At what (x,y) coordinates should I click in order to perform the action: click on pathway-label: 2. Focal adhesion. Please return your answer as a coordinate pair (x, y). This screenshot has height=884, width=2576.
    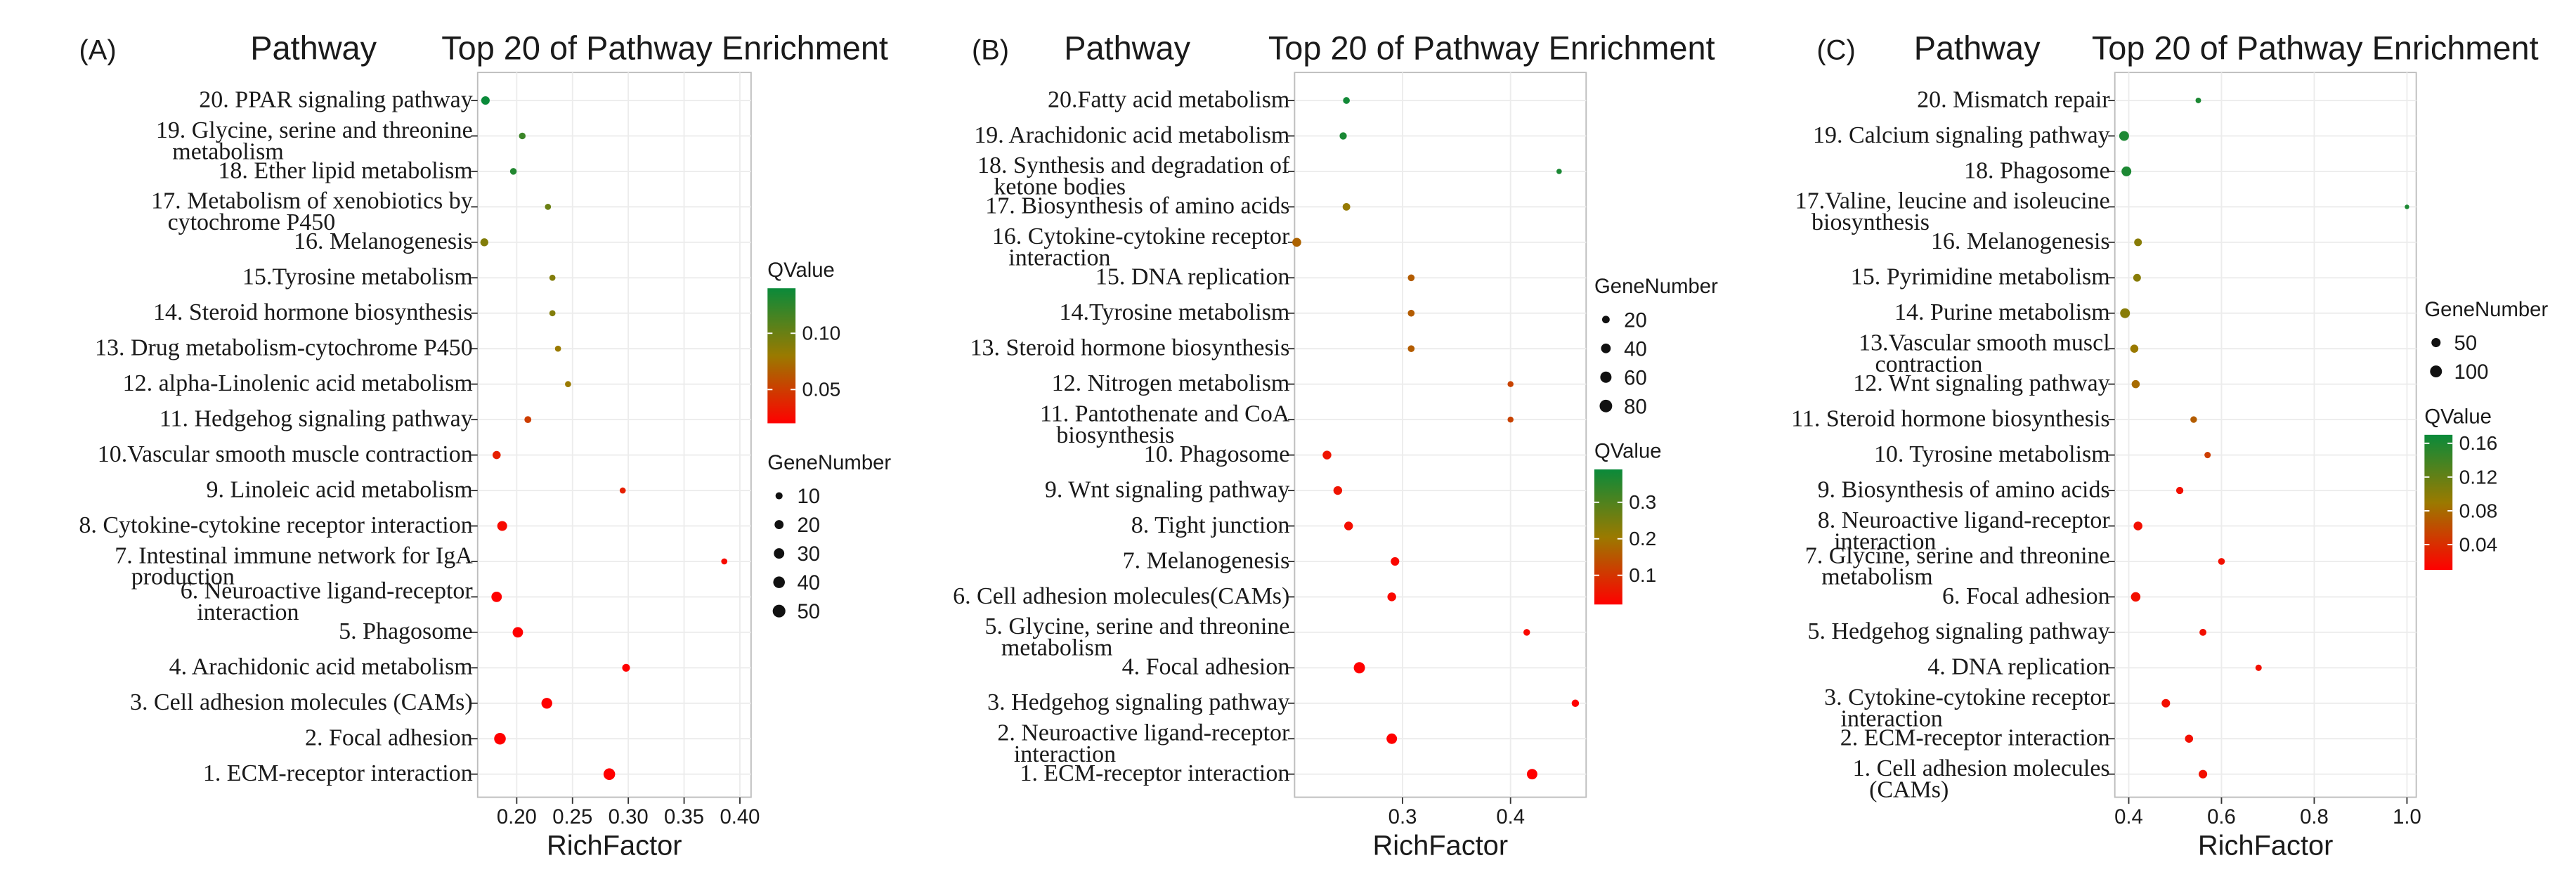
    Looking at the image, I should click on (389, 738).